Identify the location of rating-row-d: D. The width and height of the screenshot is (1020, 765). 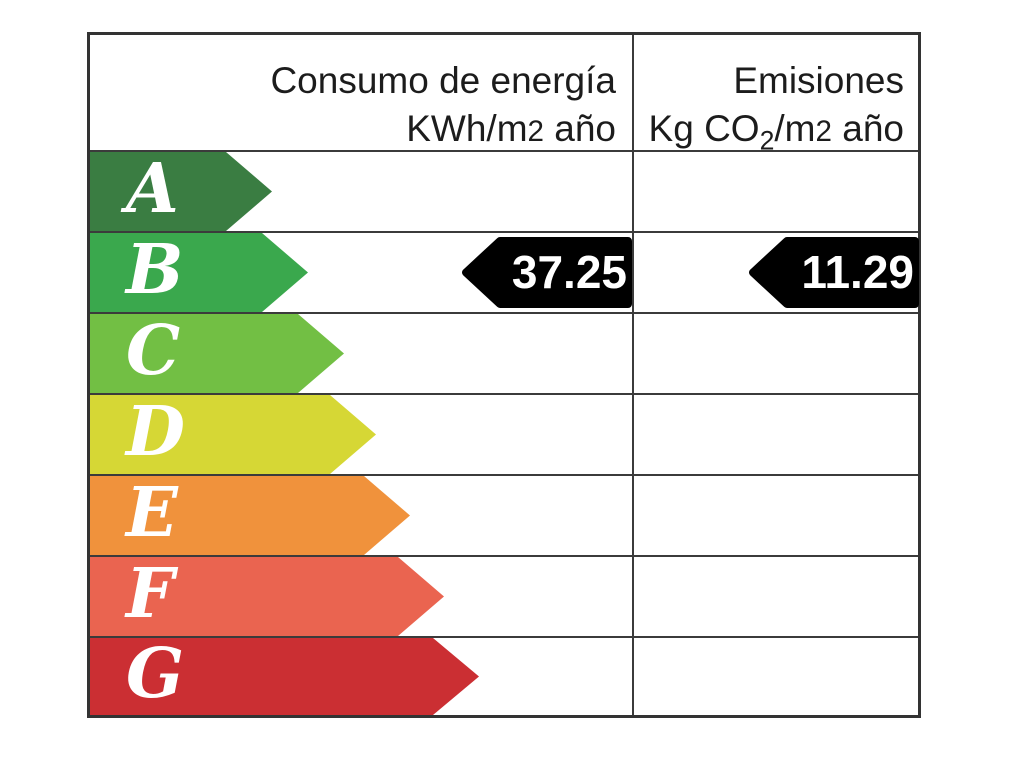
(504, 433).